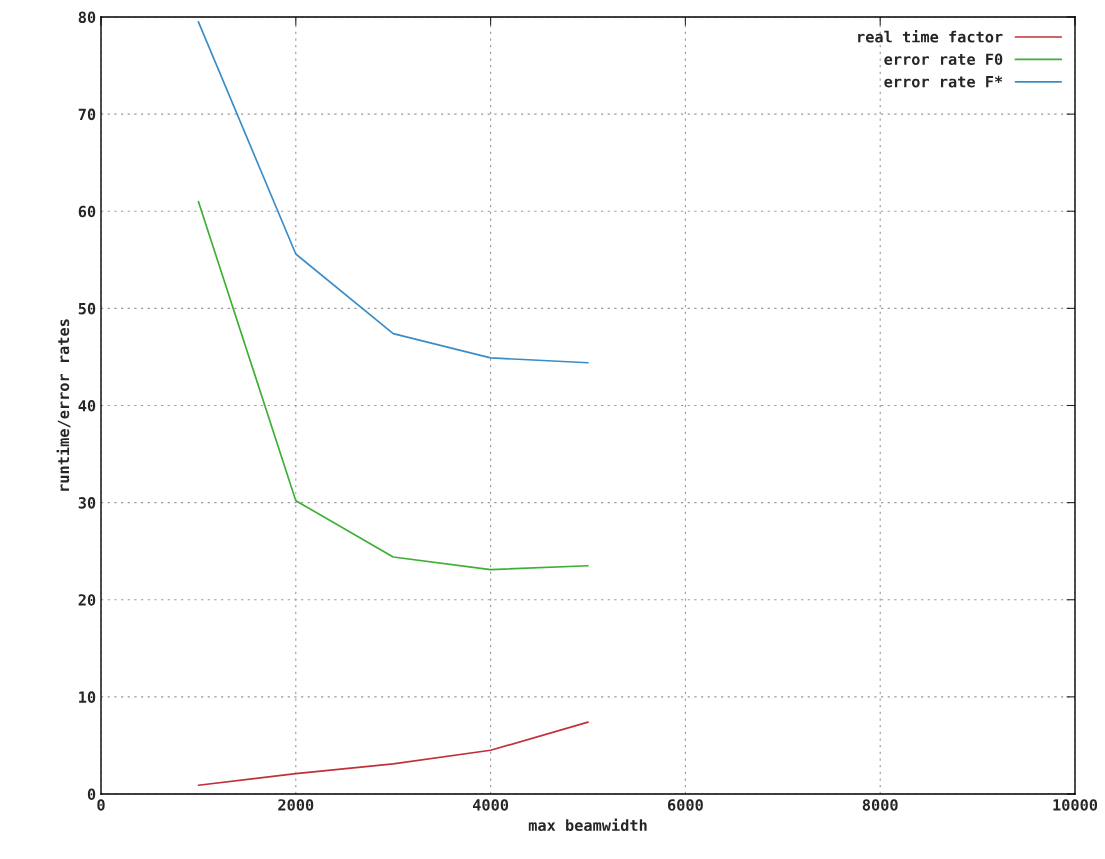  I want to click on x-tick-label: 0, so click(101, 805).